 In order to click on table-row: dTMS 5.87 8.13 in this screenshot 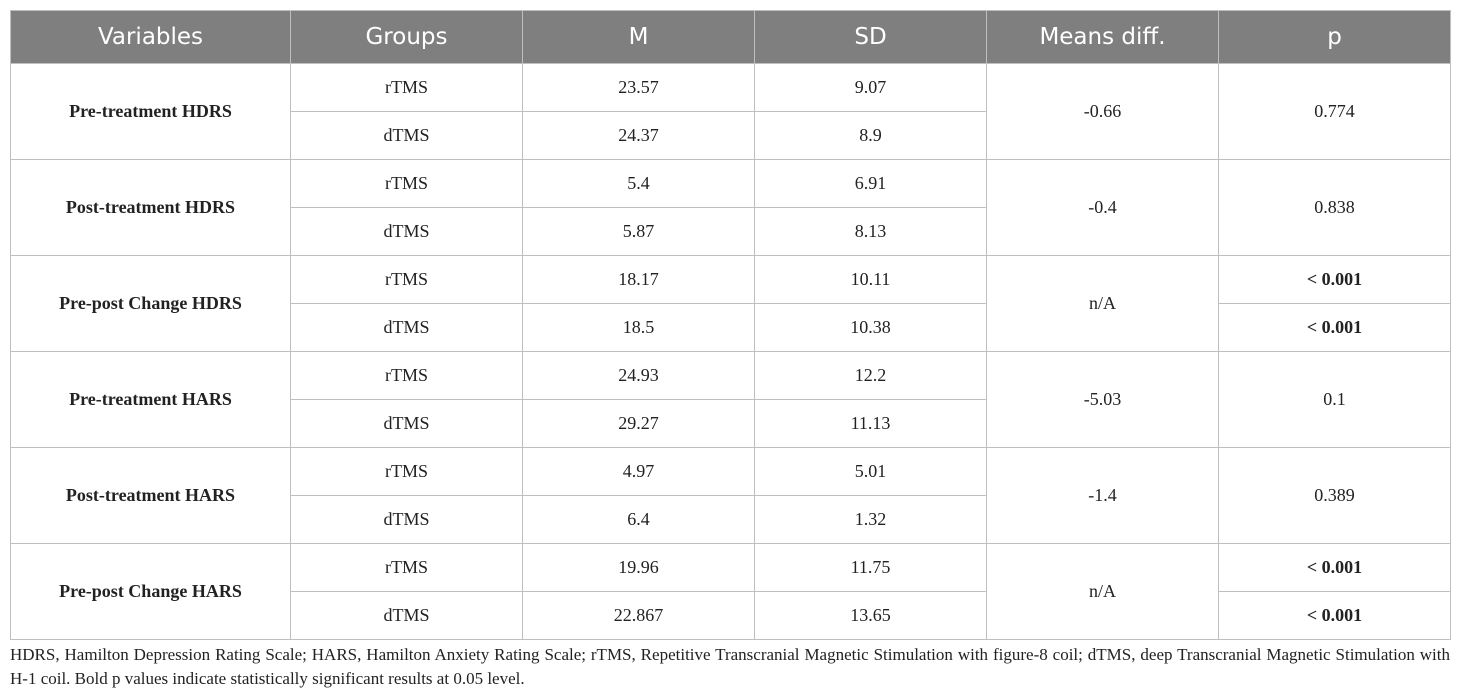, I will do `click(731, 231)`.